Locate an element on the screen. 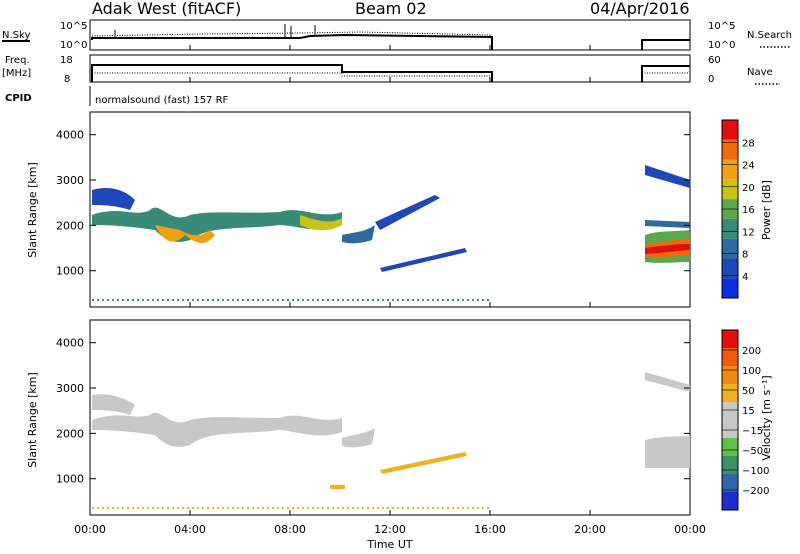 This screenshot has width=800, height=554. colorbar-frame is located at coordinates (730, 420).